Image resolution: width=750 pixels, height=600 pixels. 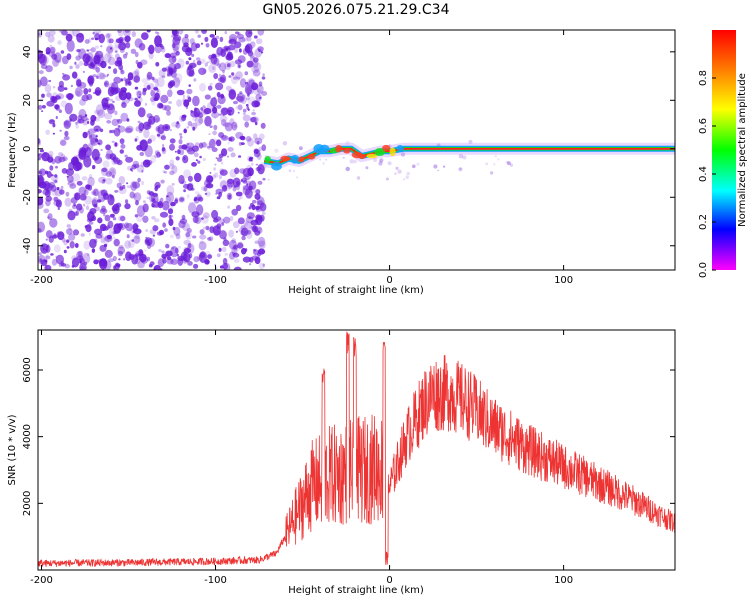 What do you see at coordinates (703, 270) in the screenshot?
I see `colorbar-tick-label: 0.0` at bounding box center [703, 270].